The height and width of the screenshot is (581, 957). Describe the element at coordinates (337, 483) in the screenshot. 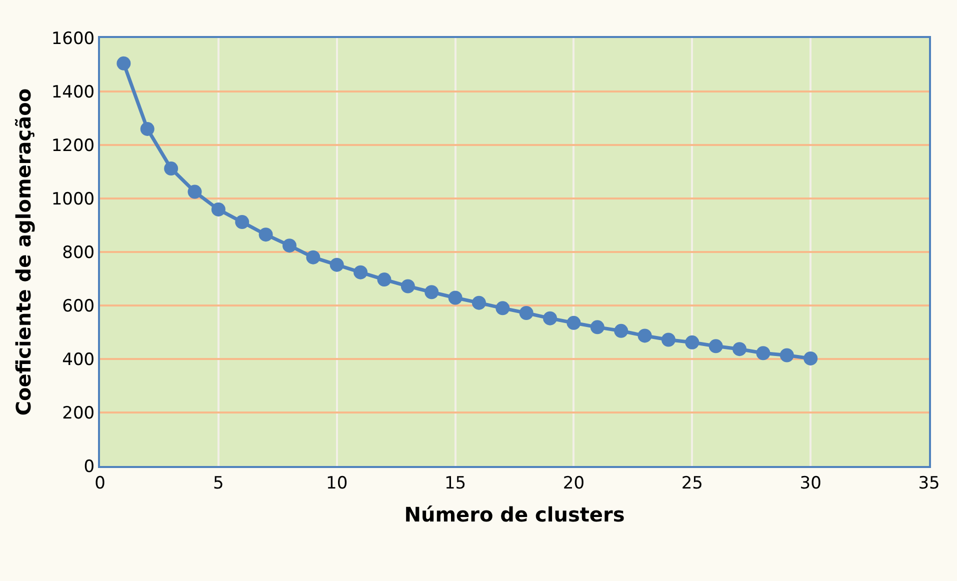

I see `x-tick-label: 10` at that location.